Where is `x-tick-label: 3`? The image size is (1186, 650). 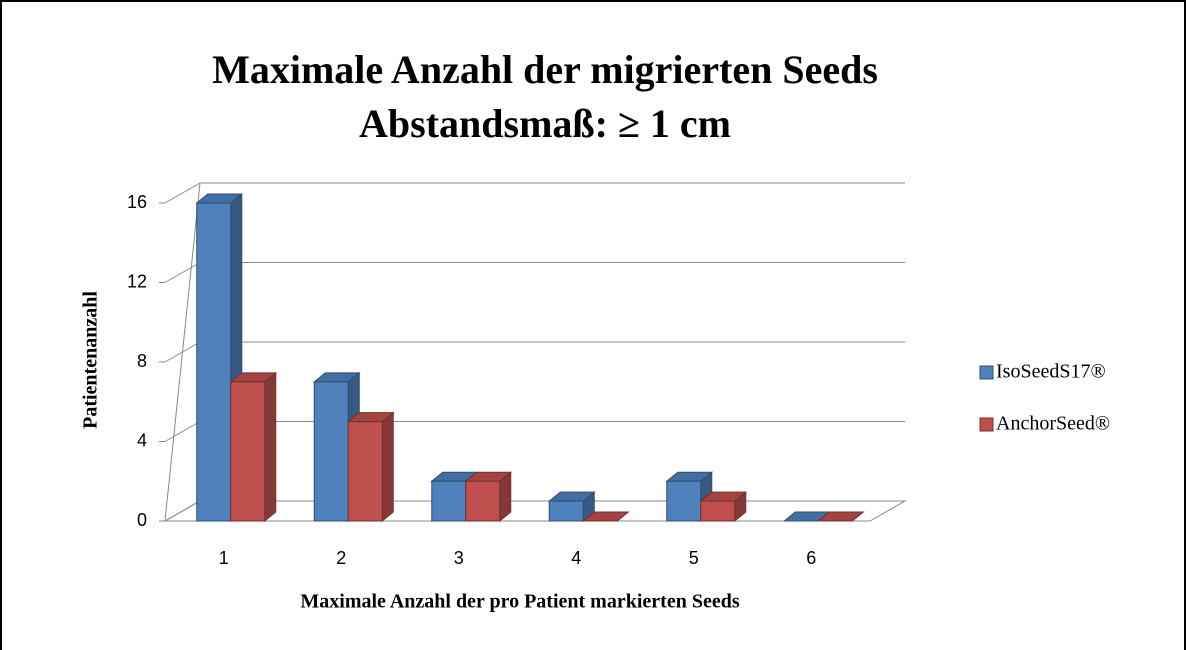 x-tick-label: 3 is located at coordinates (459, 558).